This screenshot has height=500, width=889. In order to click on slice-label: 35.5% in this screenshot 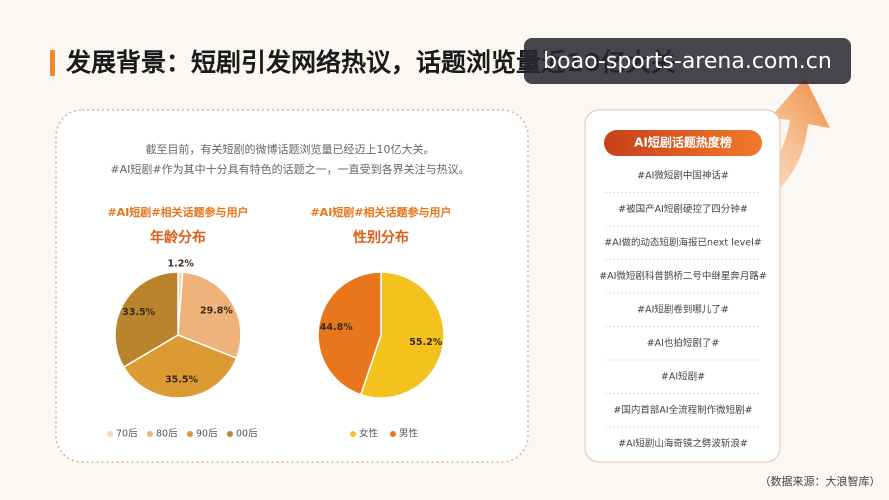, I will do `click(181, 380)`.